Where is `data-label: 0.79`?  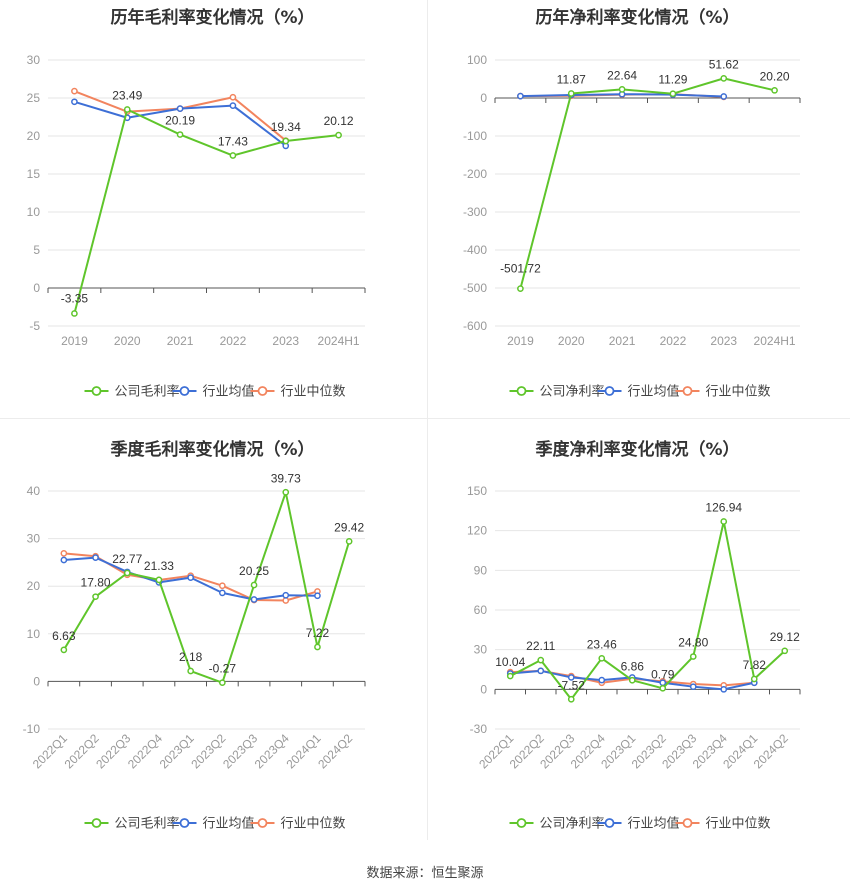
data-label: 0.79 is located at coordinates (663, 674).